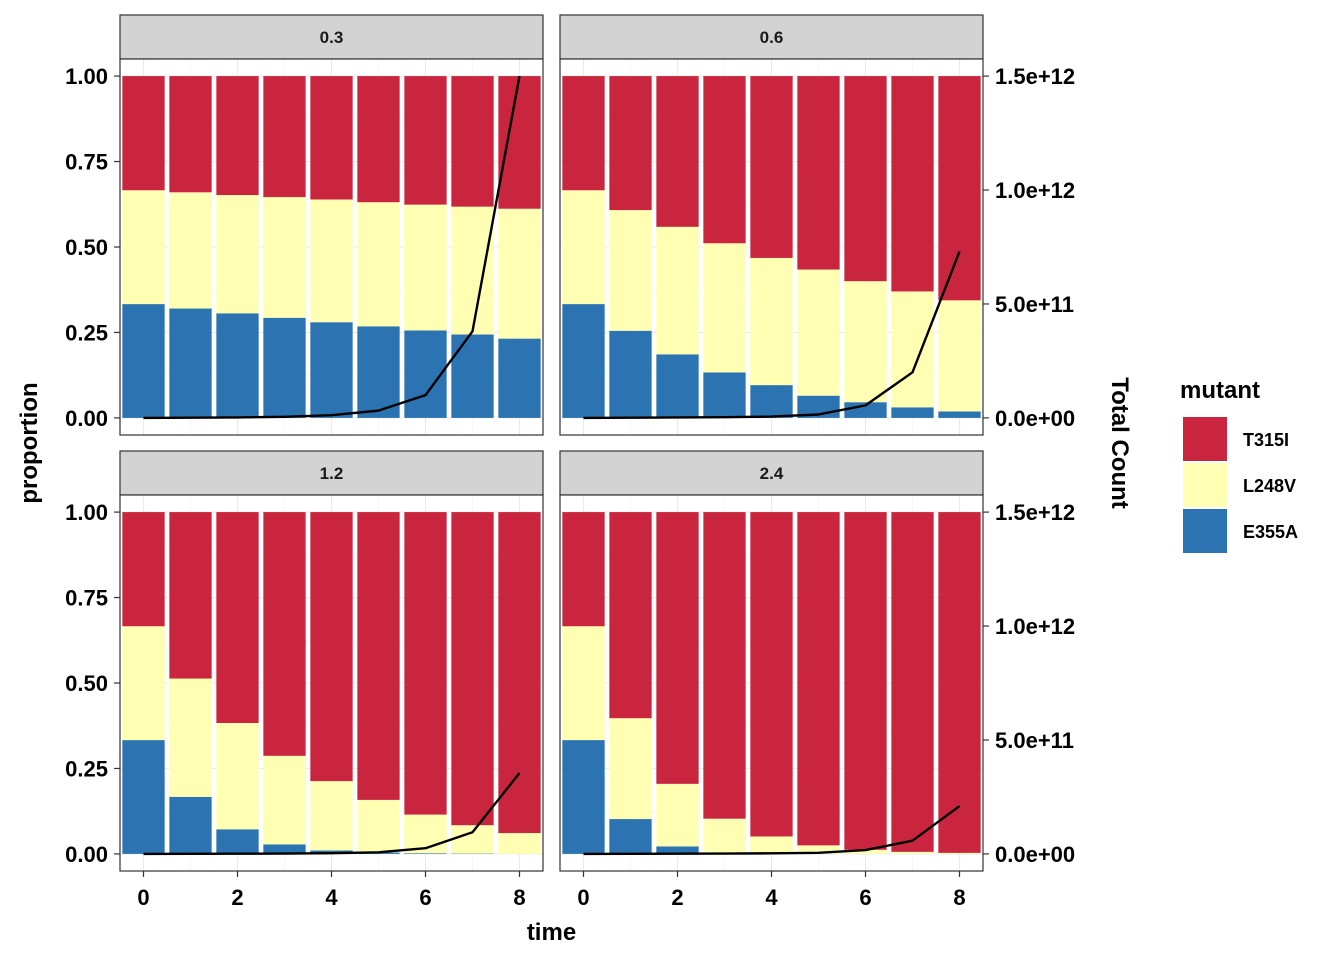  Describe the element at coordinates (519, 897) in the screenshot. I see `x-tick-label: 8` at that location.